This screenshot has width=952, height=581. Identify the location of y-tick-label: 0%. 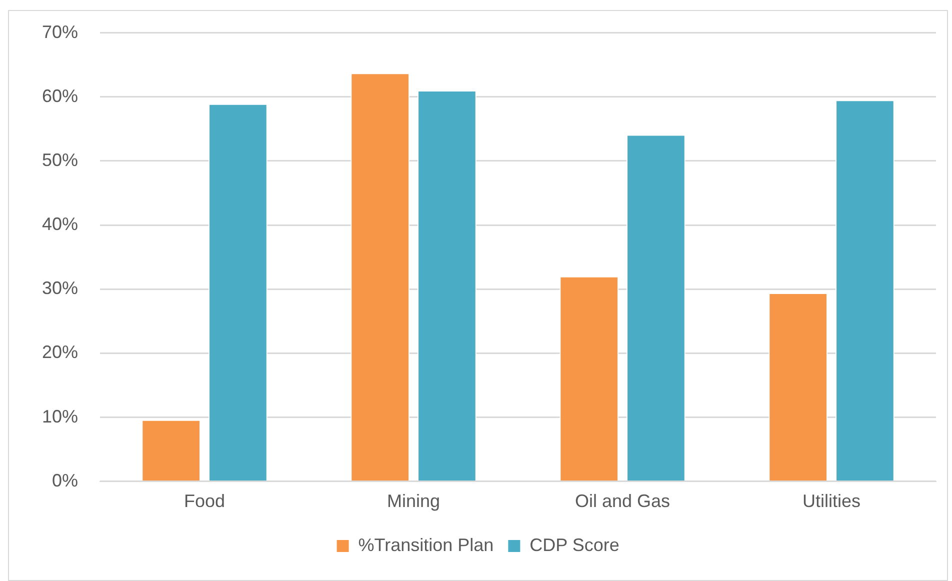
(65, 480).